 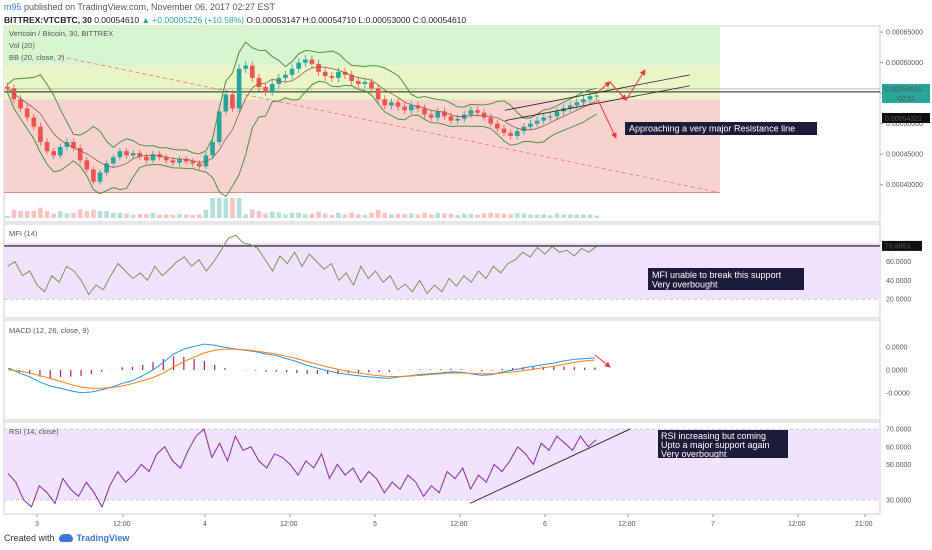 I want to click on vol-label: Vol (20), so click(x=22, y=45).